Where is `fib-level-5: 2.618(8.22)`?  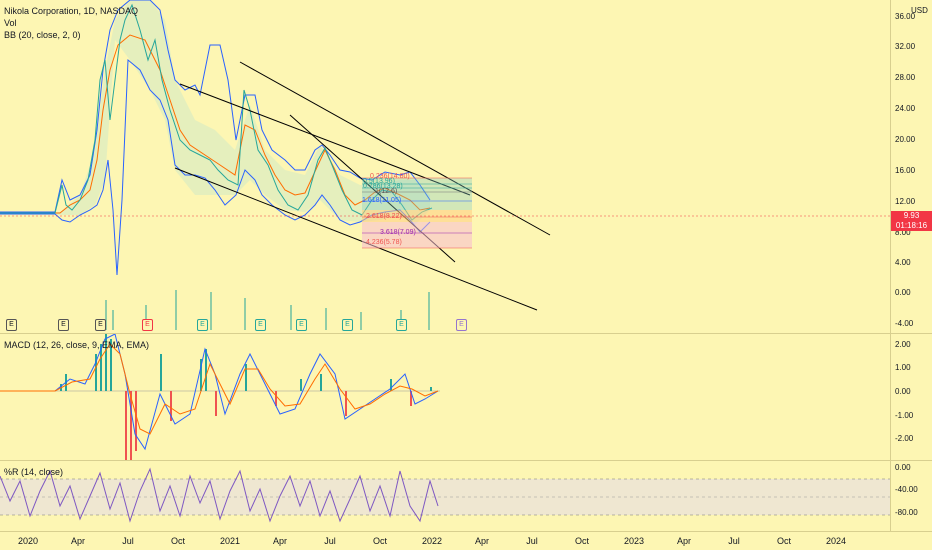 fib-level-5: 2.618(8.22) is located at coordinates (384, 216).